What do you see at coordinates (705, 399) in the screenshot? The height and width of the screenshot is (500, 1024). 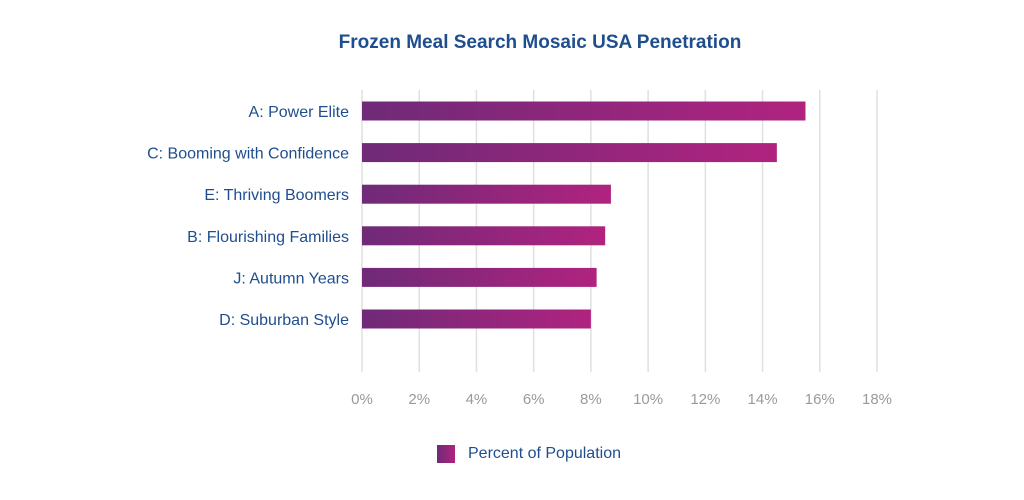 I see `x-tick-label: 12%` at bounding box center [705, 399].